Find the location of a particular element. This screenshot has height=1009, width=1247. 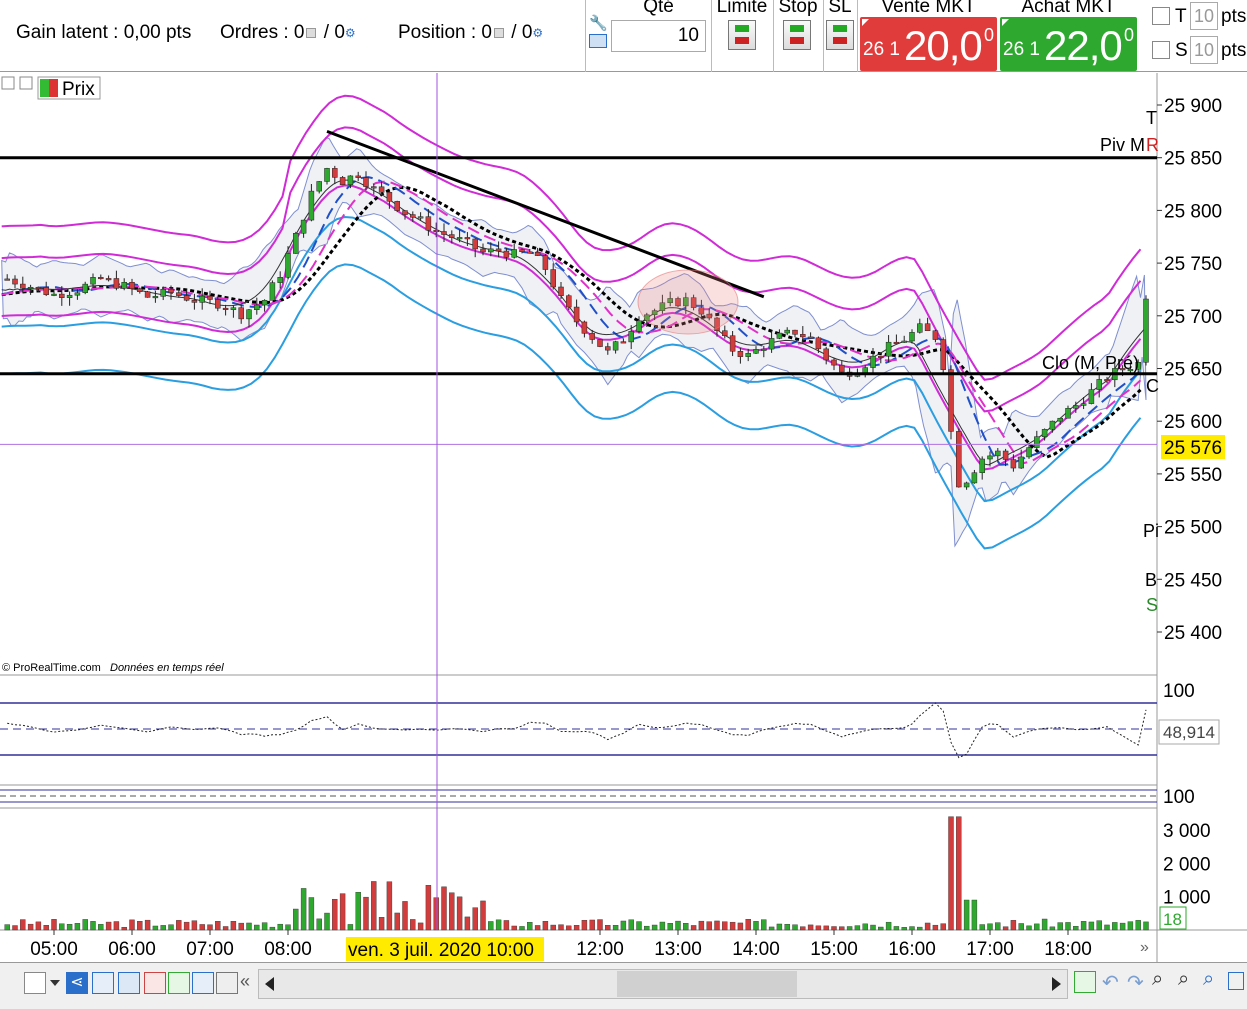

time-tick-label: 17:00 is located at coordinates (990, 949).